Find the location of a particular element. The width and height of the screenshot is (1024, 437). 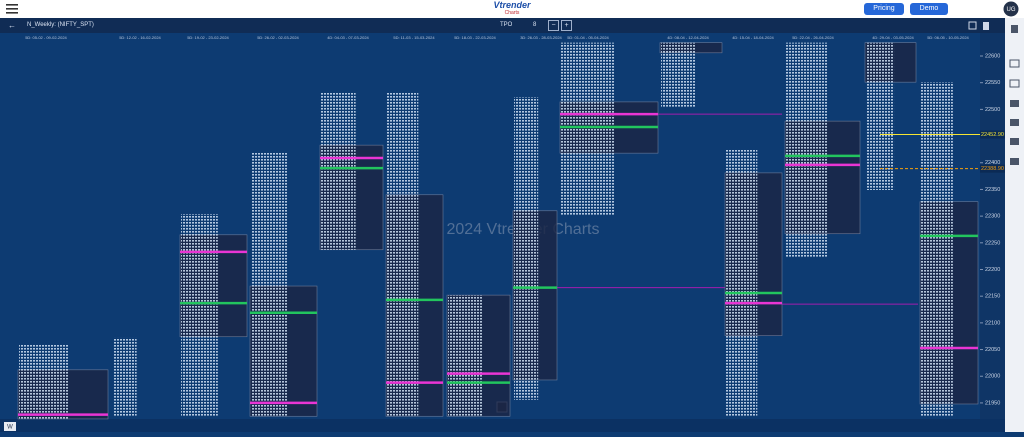

week-label: 4D: 04-03 - 07-03-2024 is located at coordinates (348, 37).